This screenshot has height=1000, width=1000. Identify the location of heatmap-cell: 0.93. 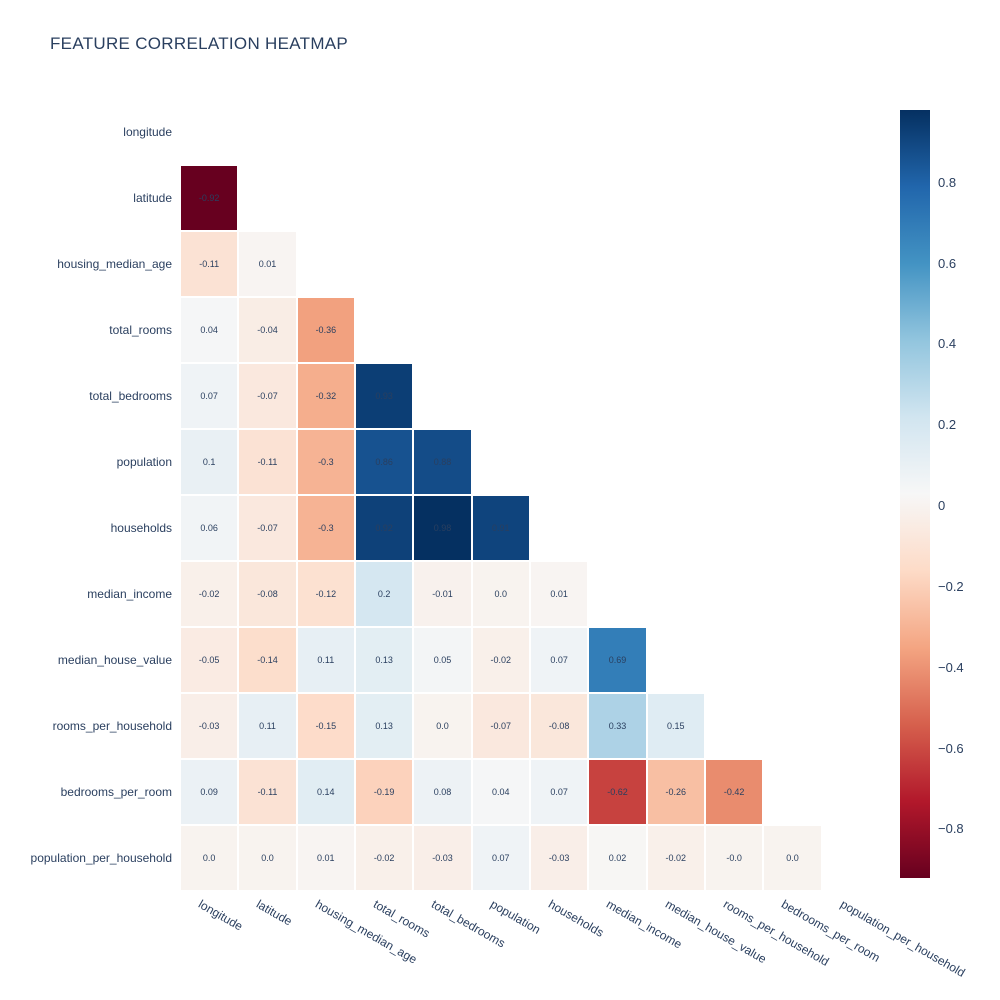
(384, 396).